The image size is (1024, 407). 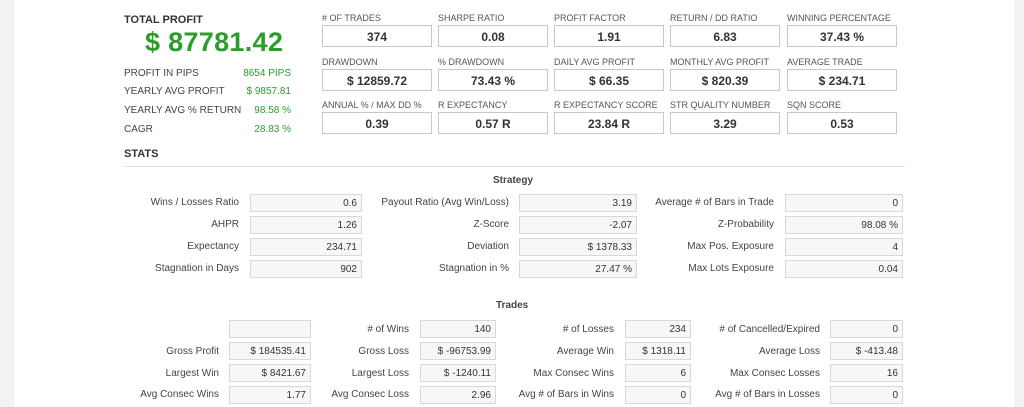 What do you see at coordinates (842, 123) in the screenshot?
I see `metric-value: 0.53` at bounding box center [842, 123].